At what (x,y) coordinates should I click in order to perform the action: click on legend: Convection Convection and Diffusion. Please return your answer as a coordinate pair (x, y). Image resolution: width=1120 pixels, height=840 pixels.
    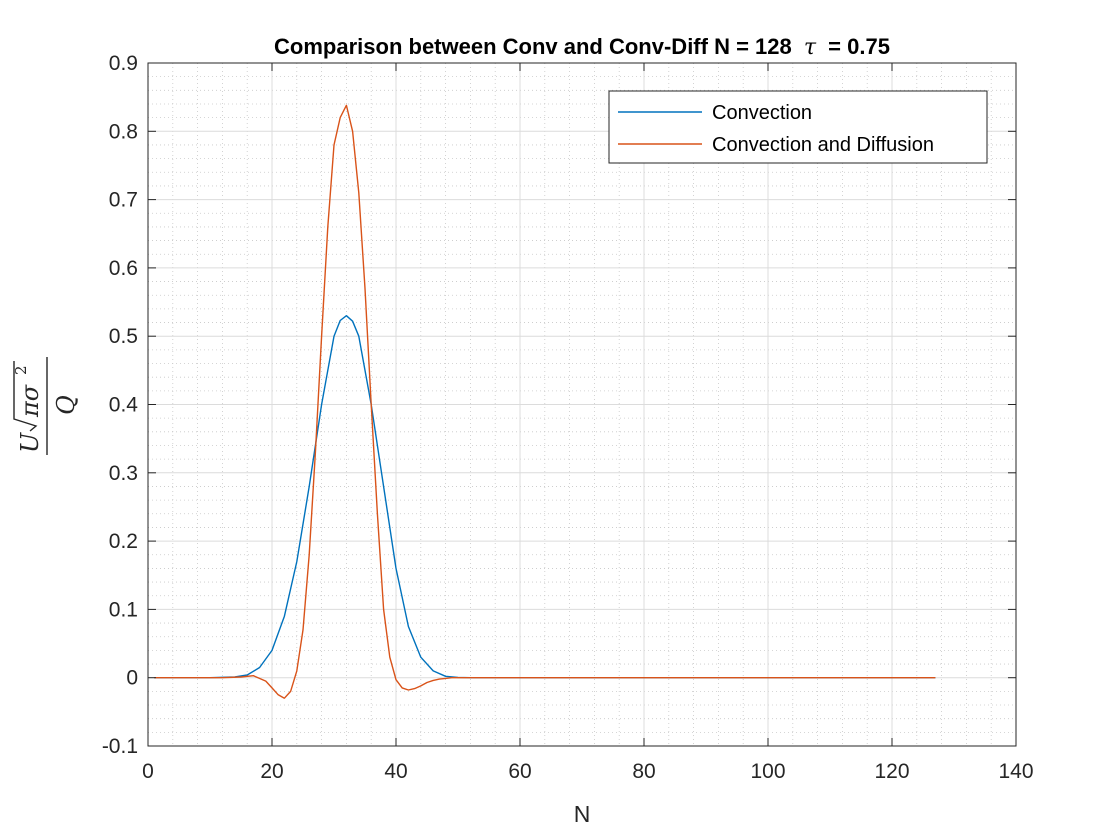
    Looking at the image, I should click on (798, 127).